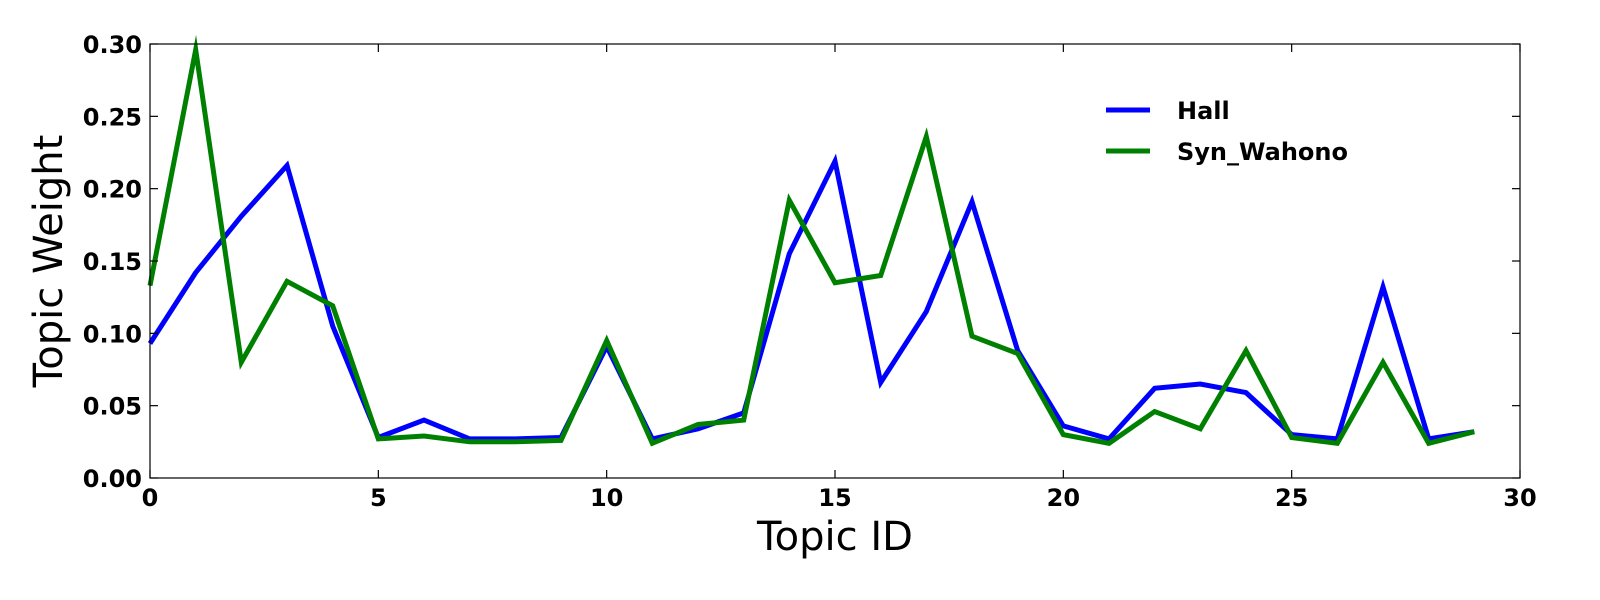  What do you see at coordinates (1063, 498) in the screenshot?
I see `x-tick-label: 20` at bounding box center [1063, 498].